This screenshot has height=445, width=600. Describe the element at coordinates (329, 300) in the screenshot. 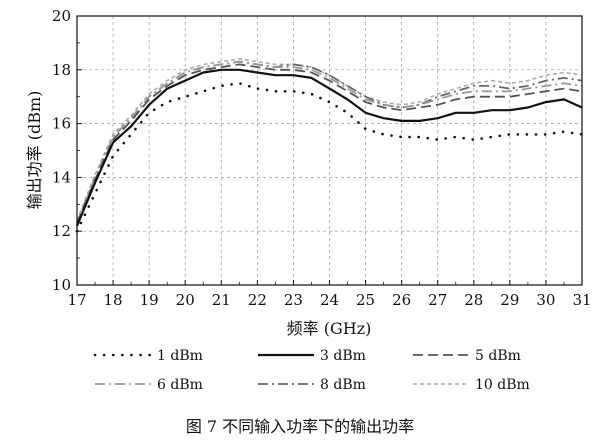

I see `x-tick-label: 24` at that location.